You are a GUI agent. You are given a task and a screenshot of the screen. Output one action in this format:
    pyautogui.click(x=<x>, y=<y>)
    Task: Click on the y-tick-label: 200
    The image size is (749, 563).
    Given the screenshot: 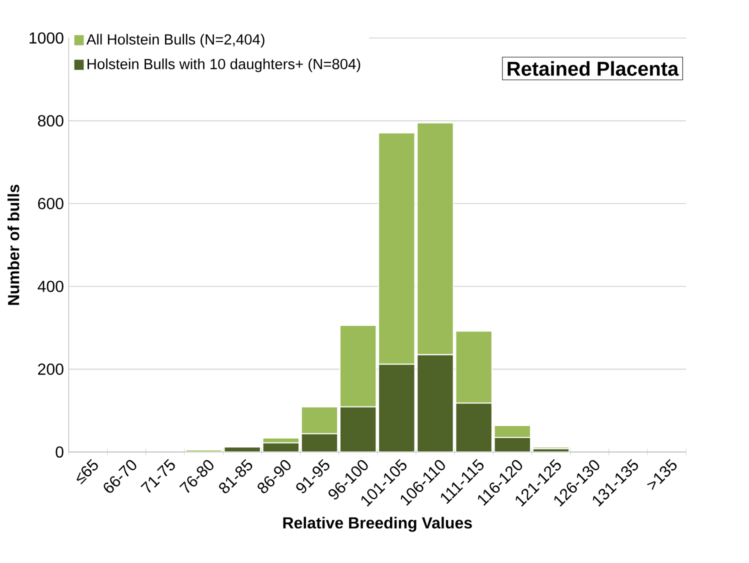 What is the action you would take?
    pyautogui.click(x=51, y=369)
    